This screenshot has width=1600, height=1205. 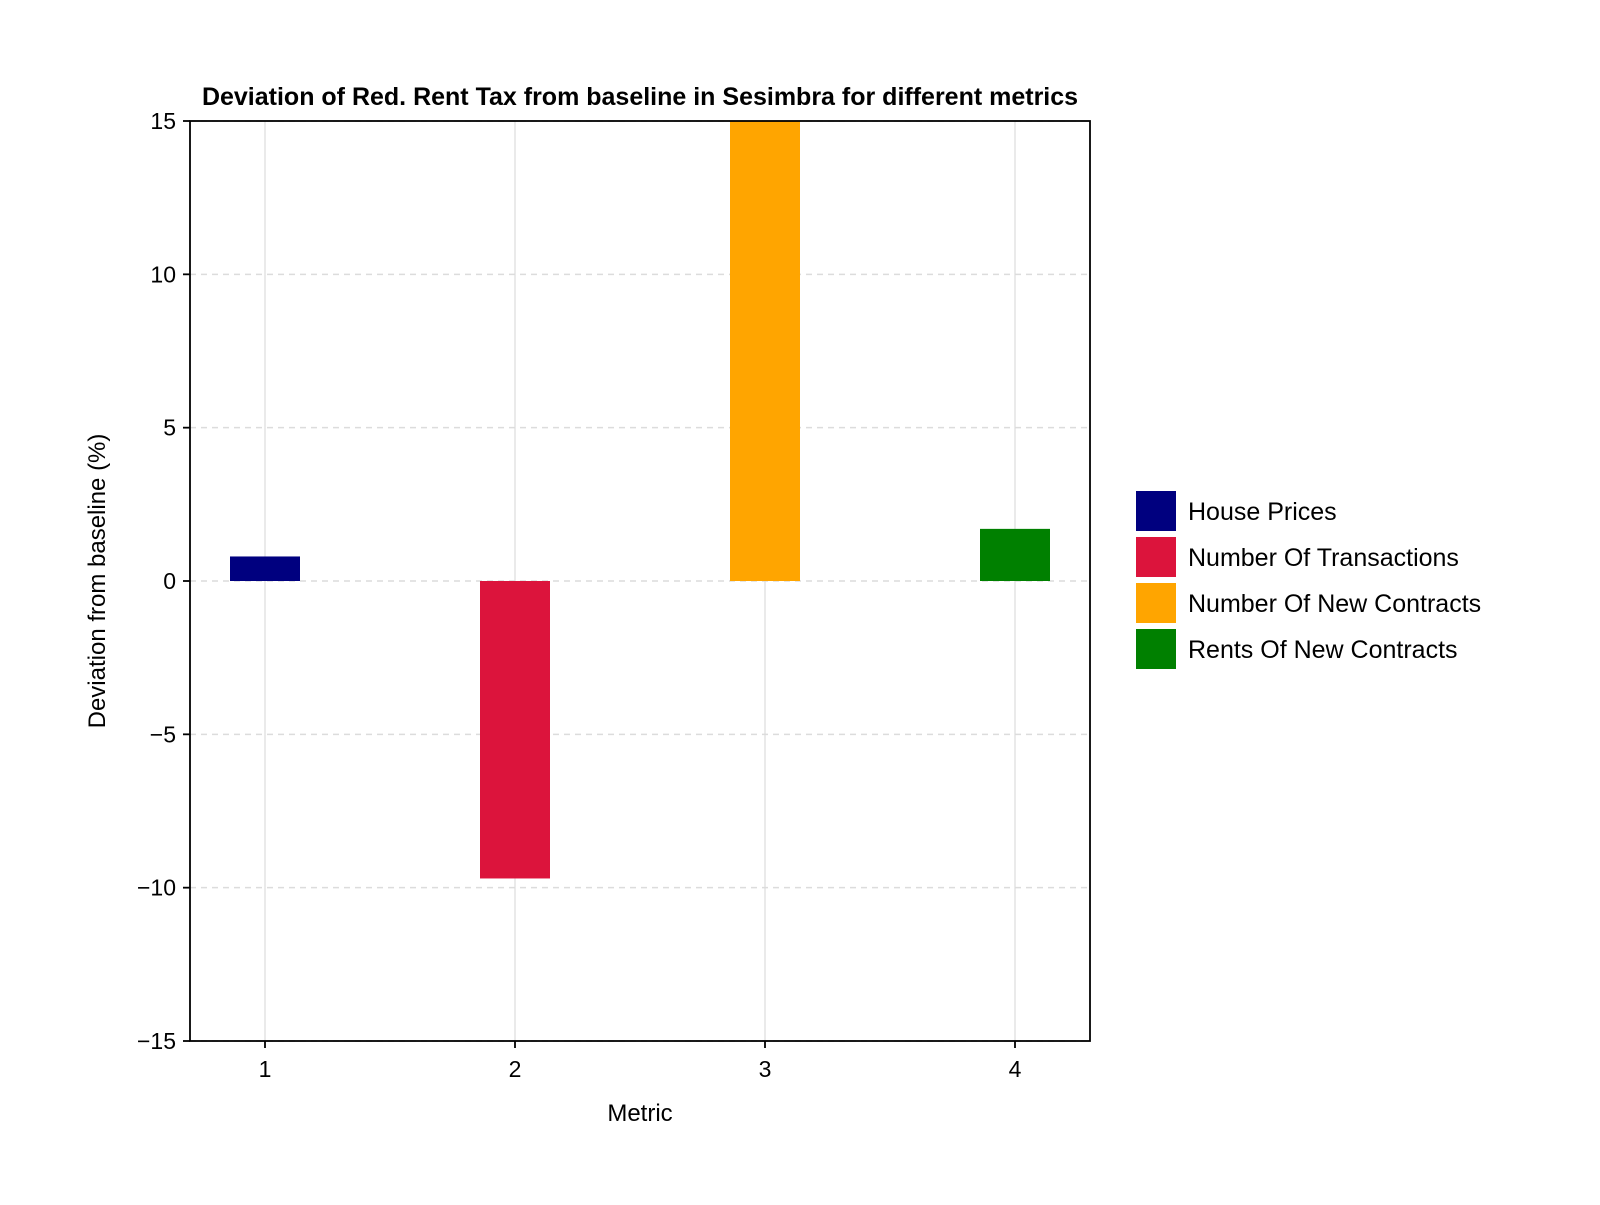 What do you see at coordinates (97, 581) in the screenshot?
I see `y-axis-label: Deviation from baseline (%)` at bounding box center [97, 581].